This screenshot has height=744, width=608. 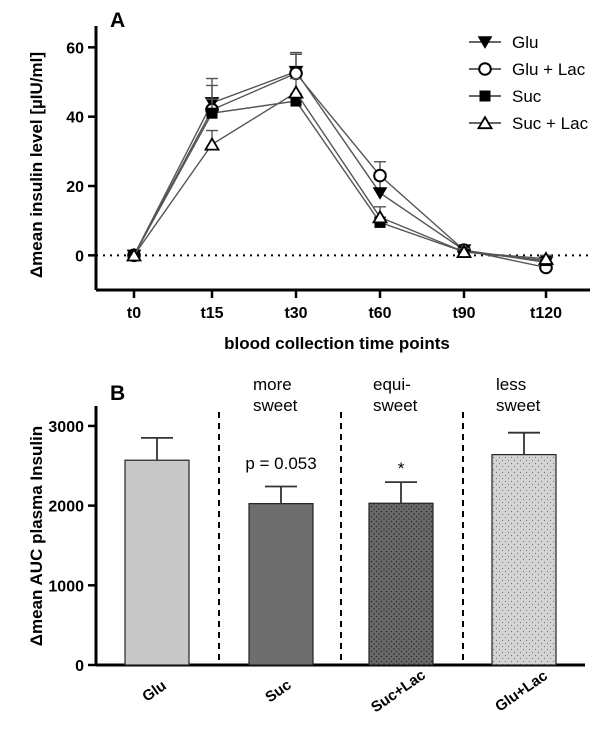 I want to click on x-tick-label: t0, so click(x=134, y=313).